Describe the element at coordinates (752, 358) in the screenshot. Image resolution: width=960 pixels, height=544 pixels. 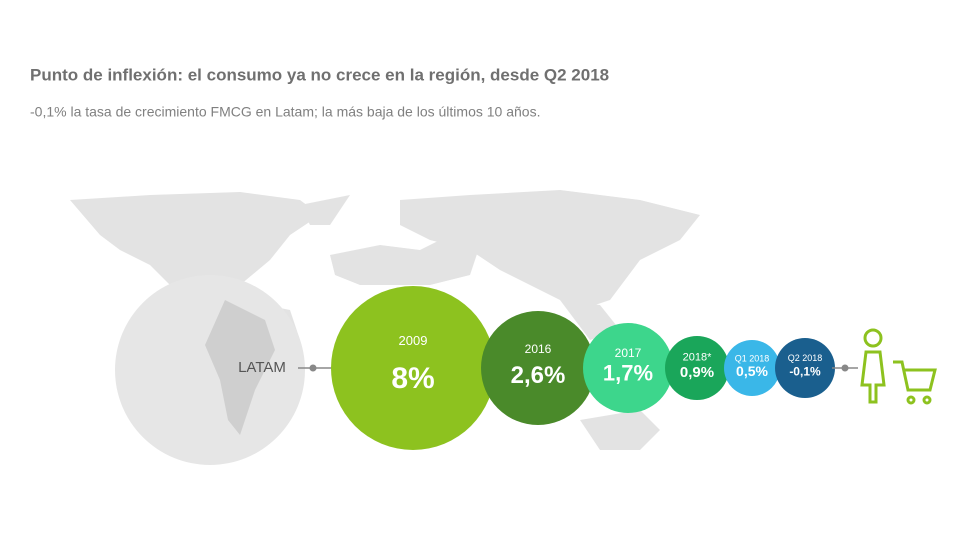
I see `bubble-period: Q1 2018` at that location.